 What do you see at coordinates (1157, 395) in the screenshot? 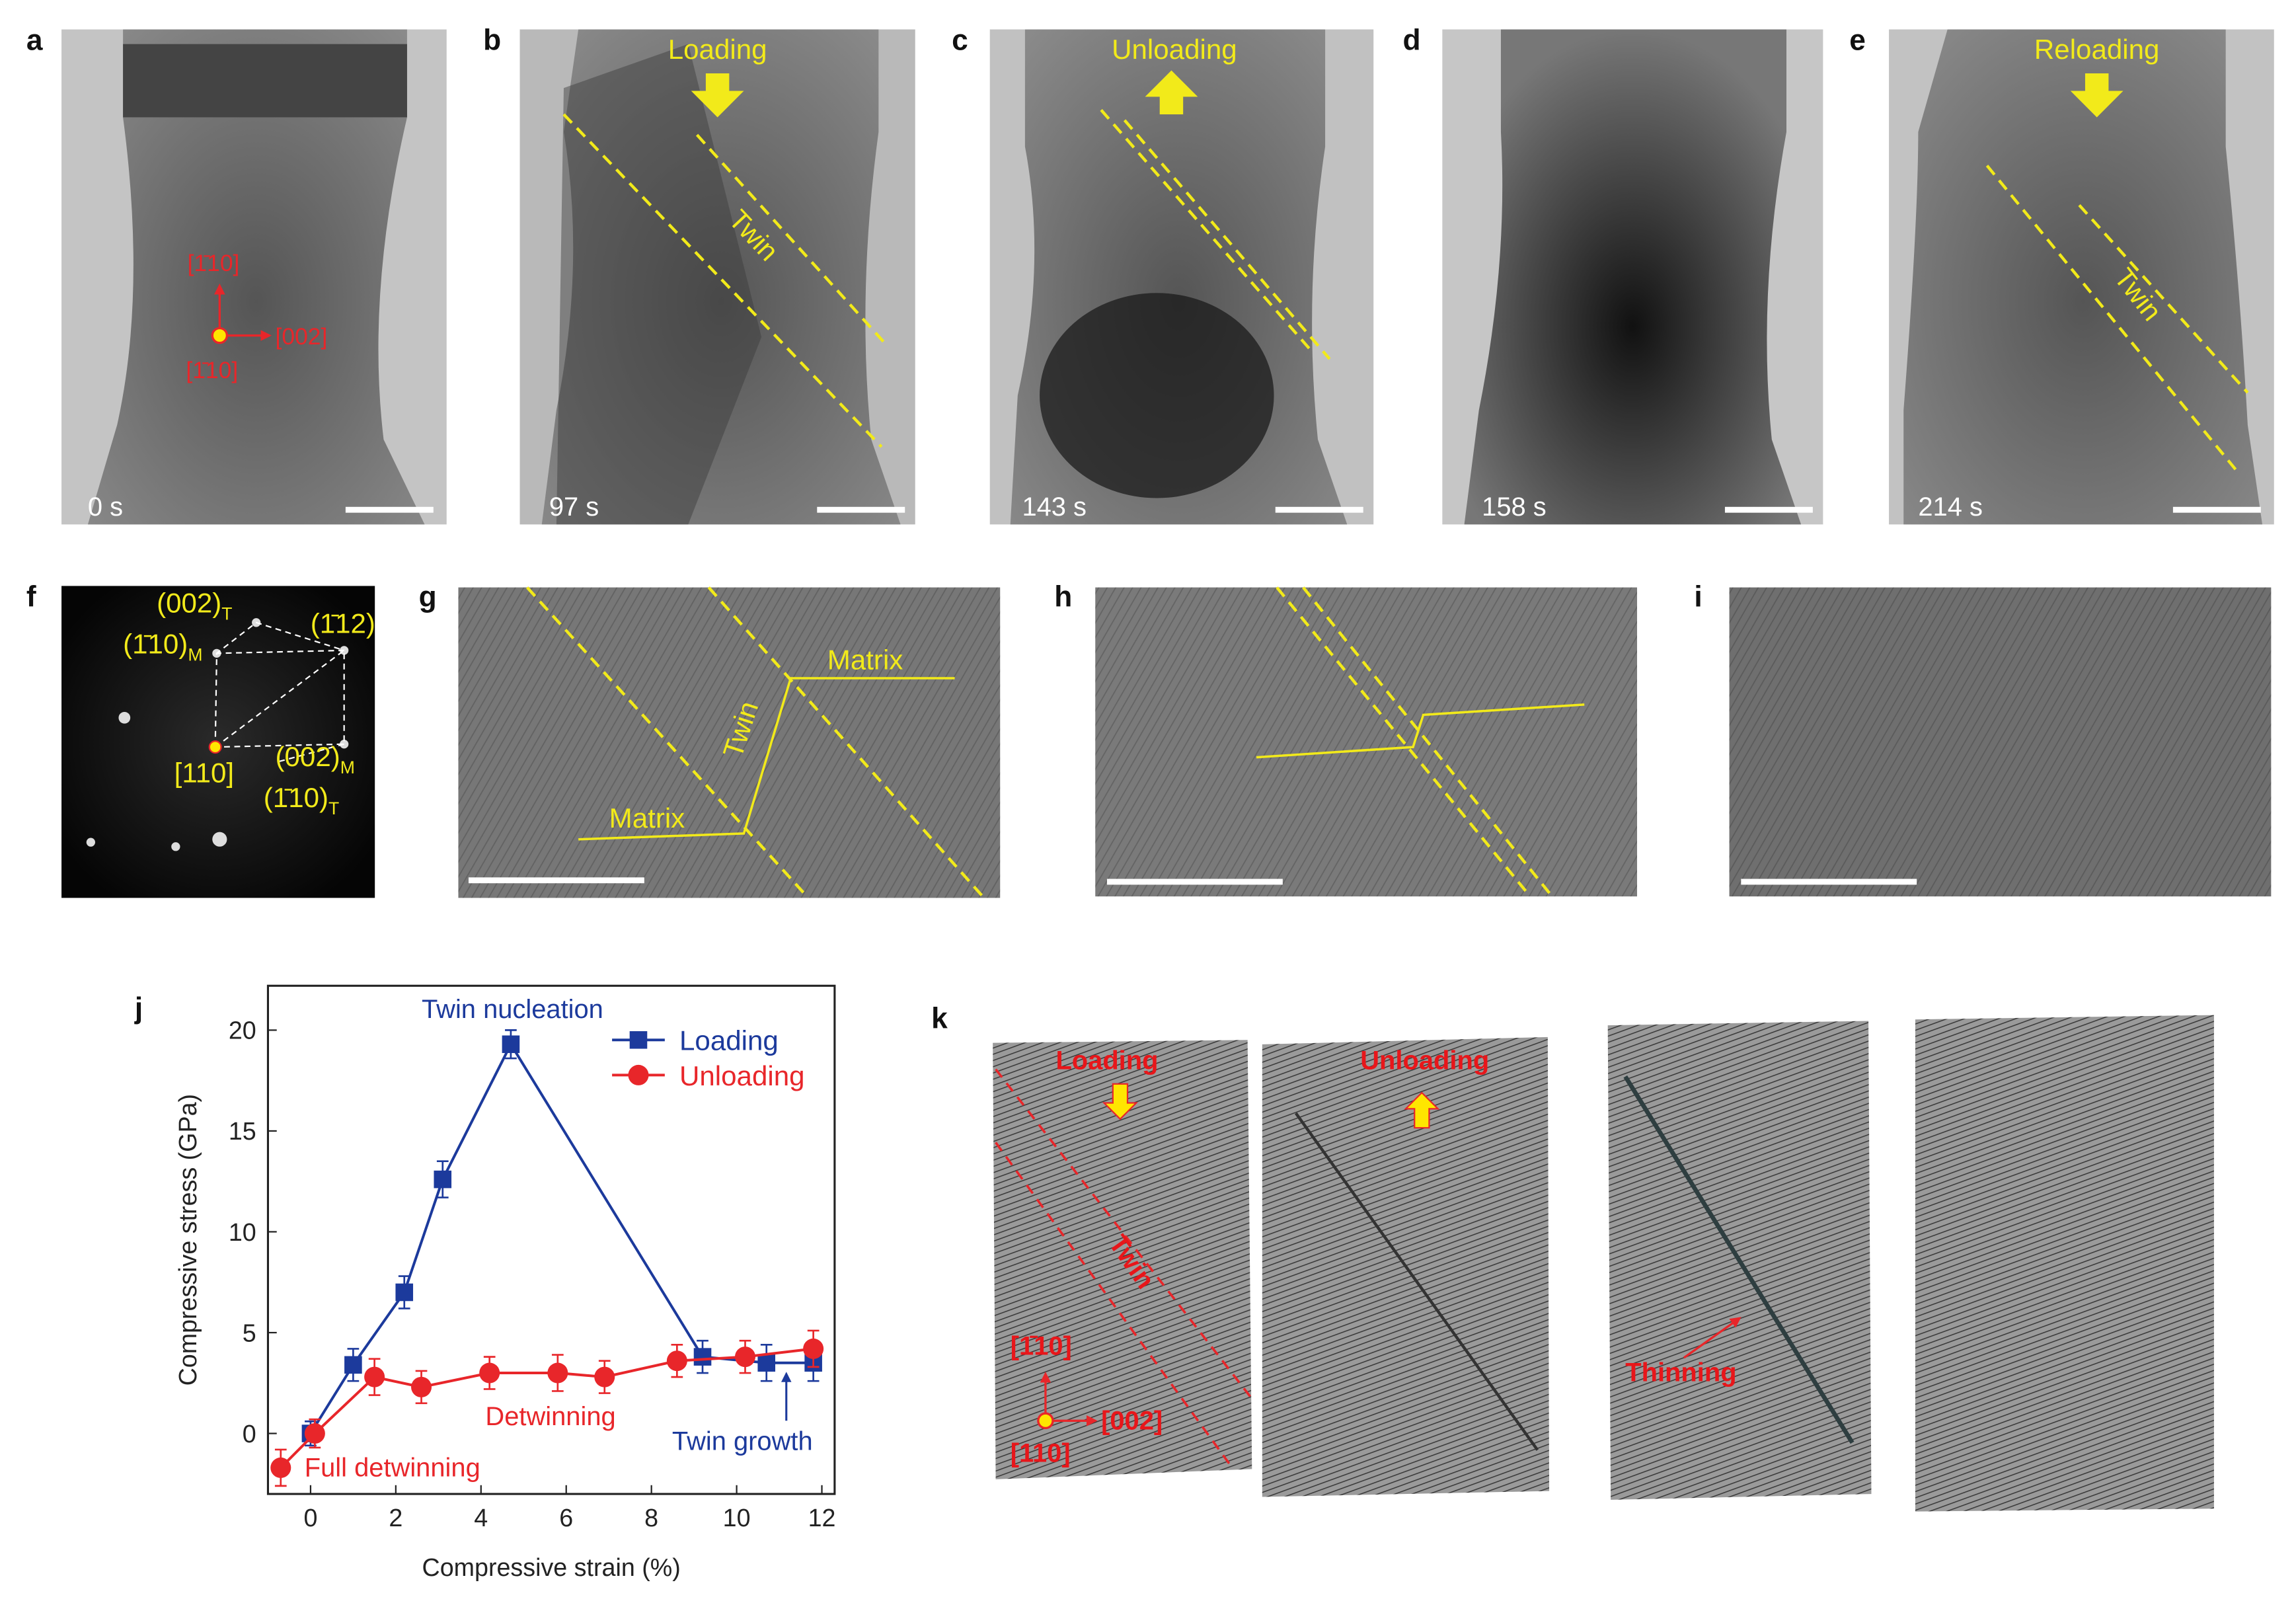
I see `contrast` at bounding box center [1157, 395].